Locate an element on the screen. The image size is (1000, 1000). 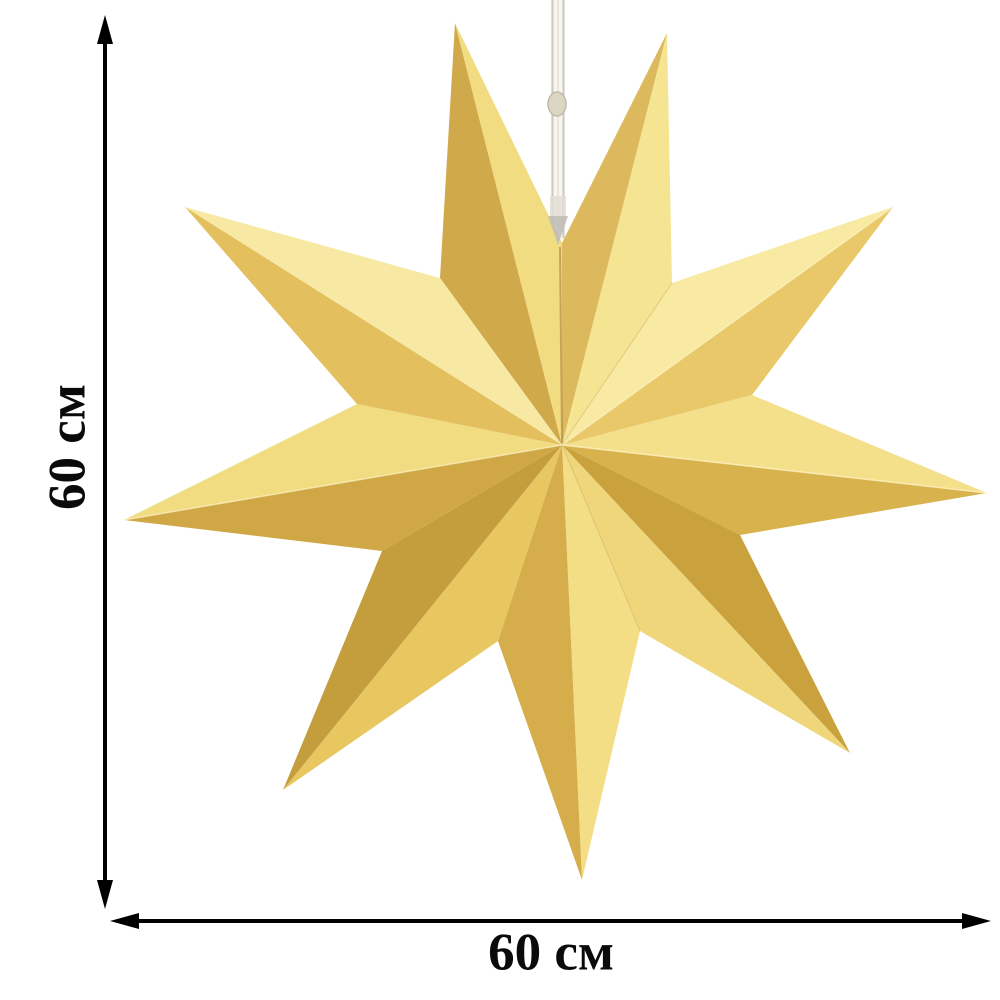
star-face-p0-right is located at coordinates (508, 234).